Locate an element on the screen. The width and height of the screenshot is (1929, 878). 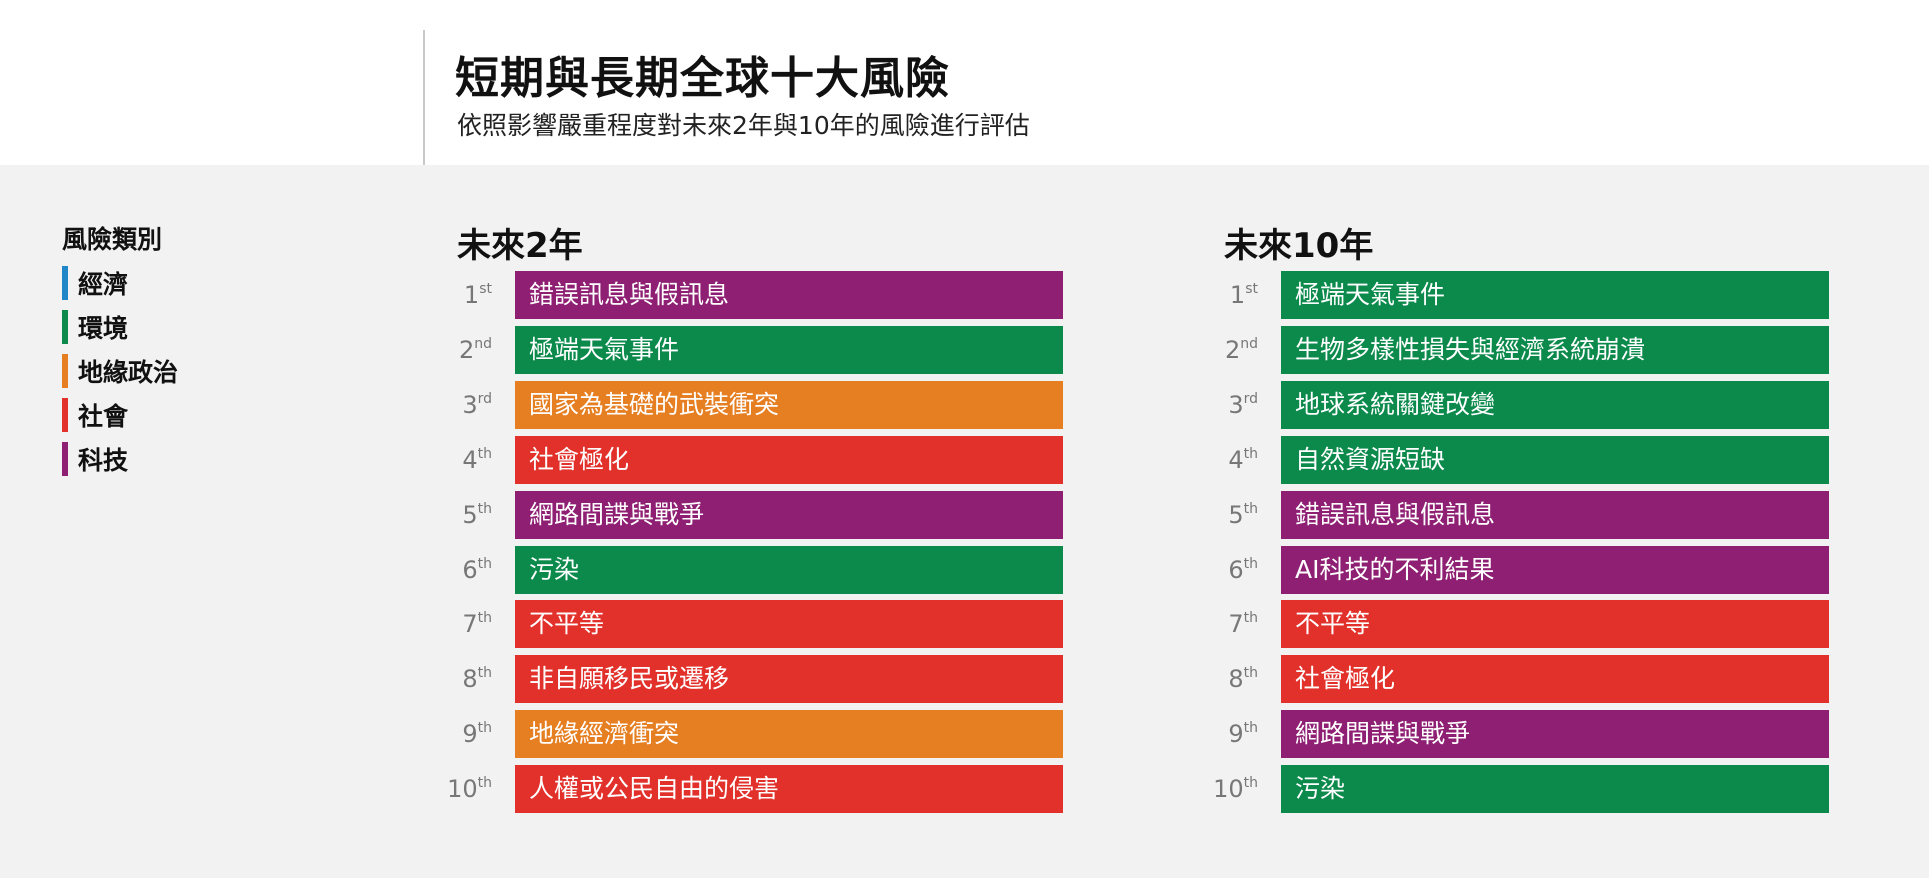
legend-item-geopolitical: 地緣政治 is located at coordinates (120, 371).